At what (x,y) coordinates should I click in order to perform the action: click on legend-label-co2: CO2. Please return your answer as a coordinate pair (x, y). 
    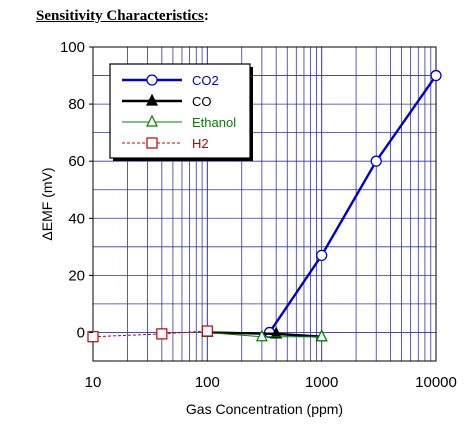
    Looking at the image, I should click on (205, 80).